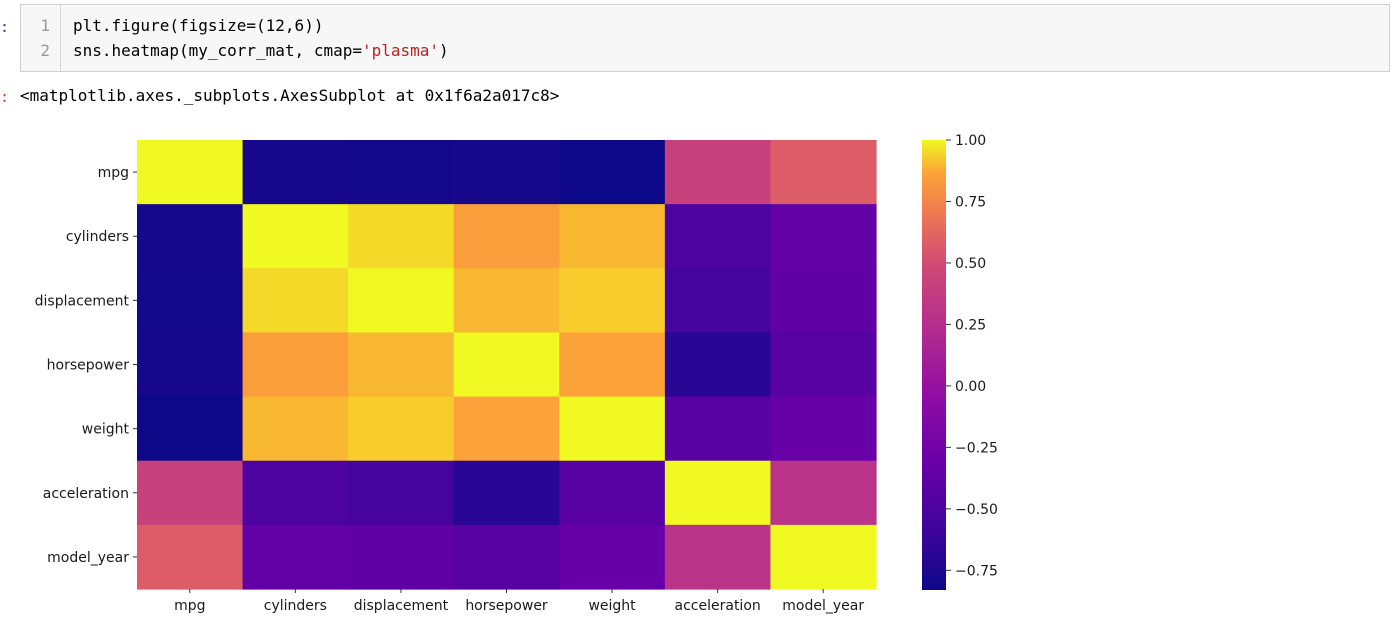 The image size is (1400, 629). Describe the element at coordinates (506, 606) in the screenshot. I see `column-label: horsepower` at that location.